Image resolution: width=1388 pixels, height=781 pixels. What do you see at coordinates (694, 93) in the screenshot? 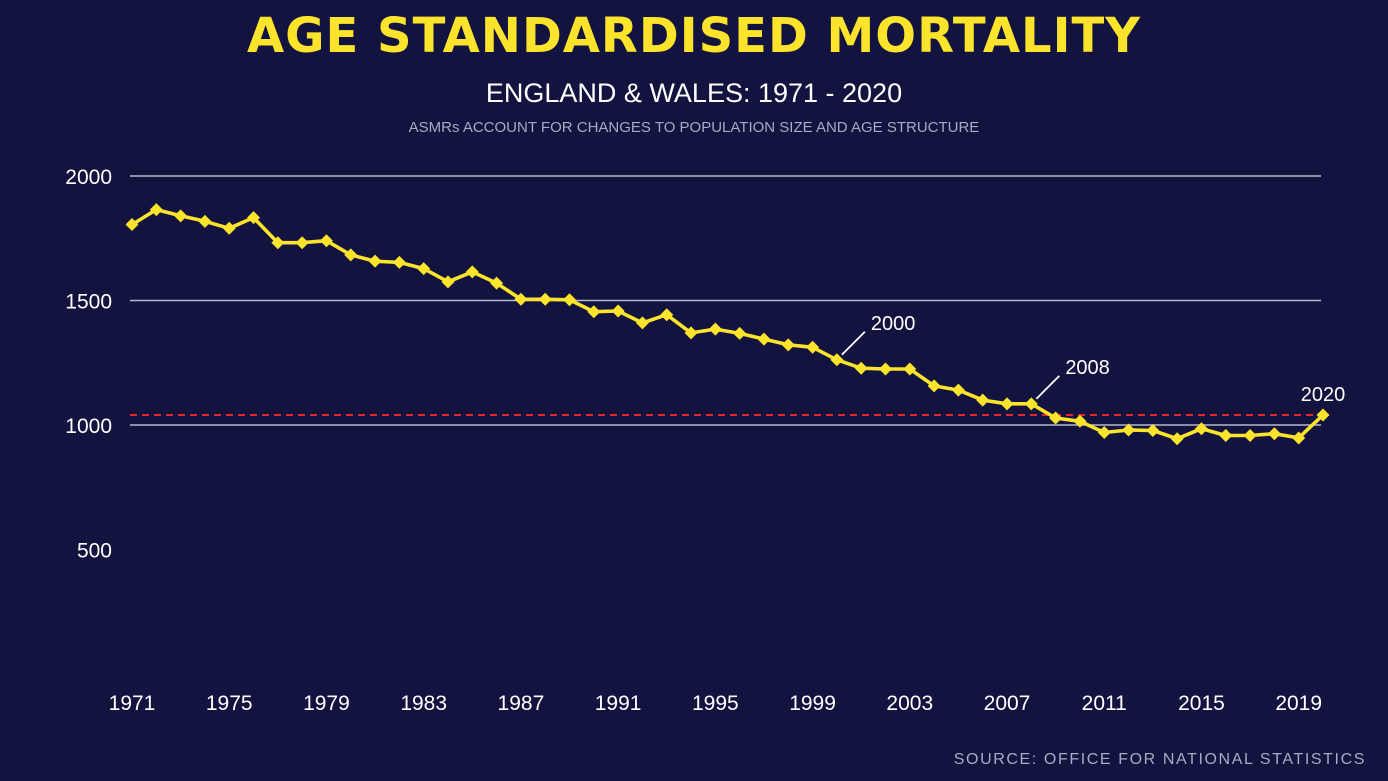
I see `chart-subtitle: ENGLAND & WALES: 1971 - 2020` at bounding box center [694, 93].